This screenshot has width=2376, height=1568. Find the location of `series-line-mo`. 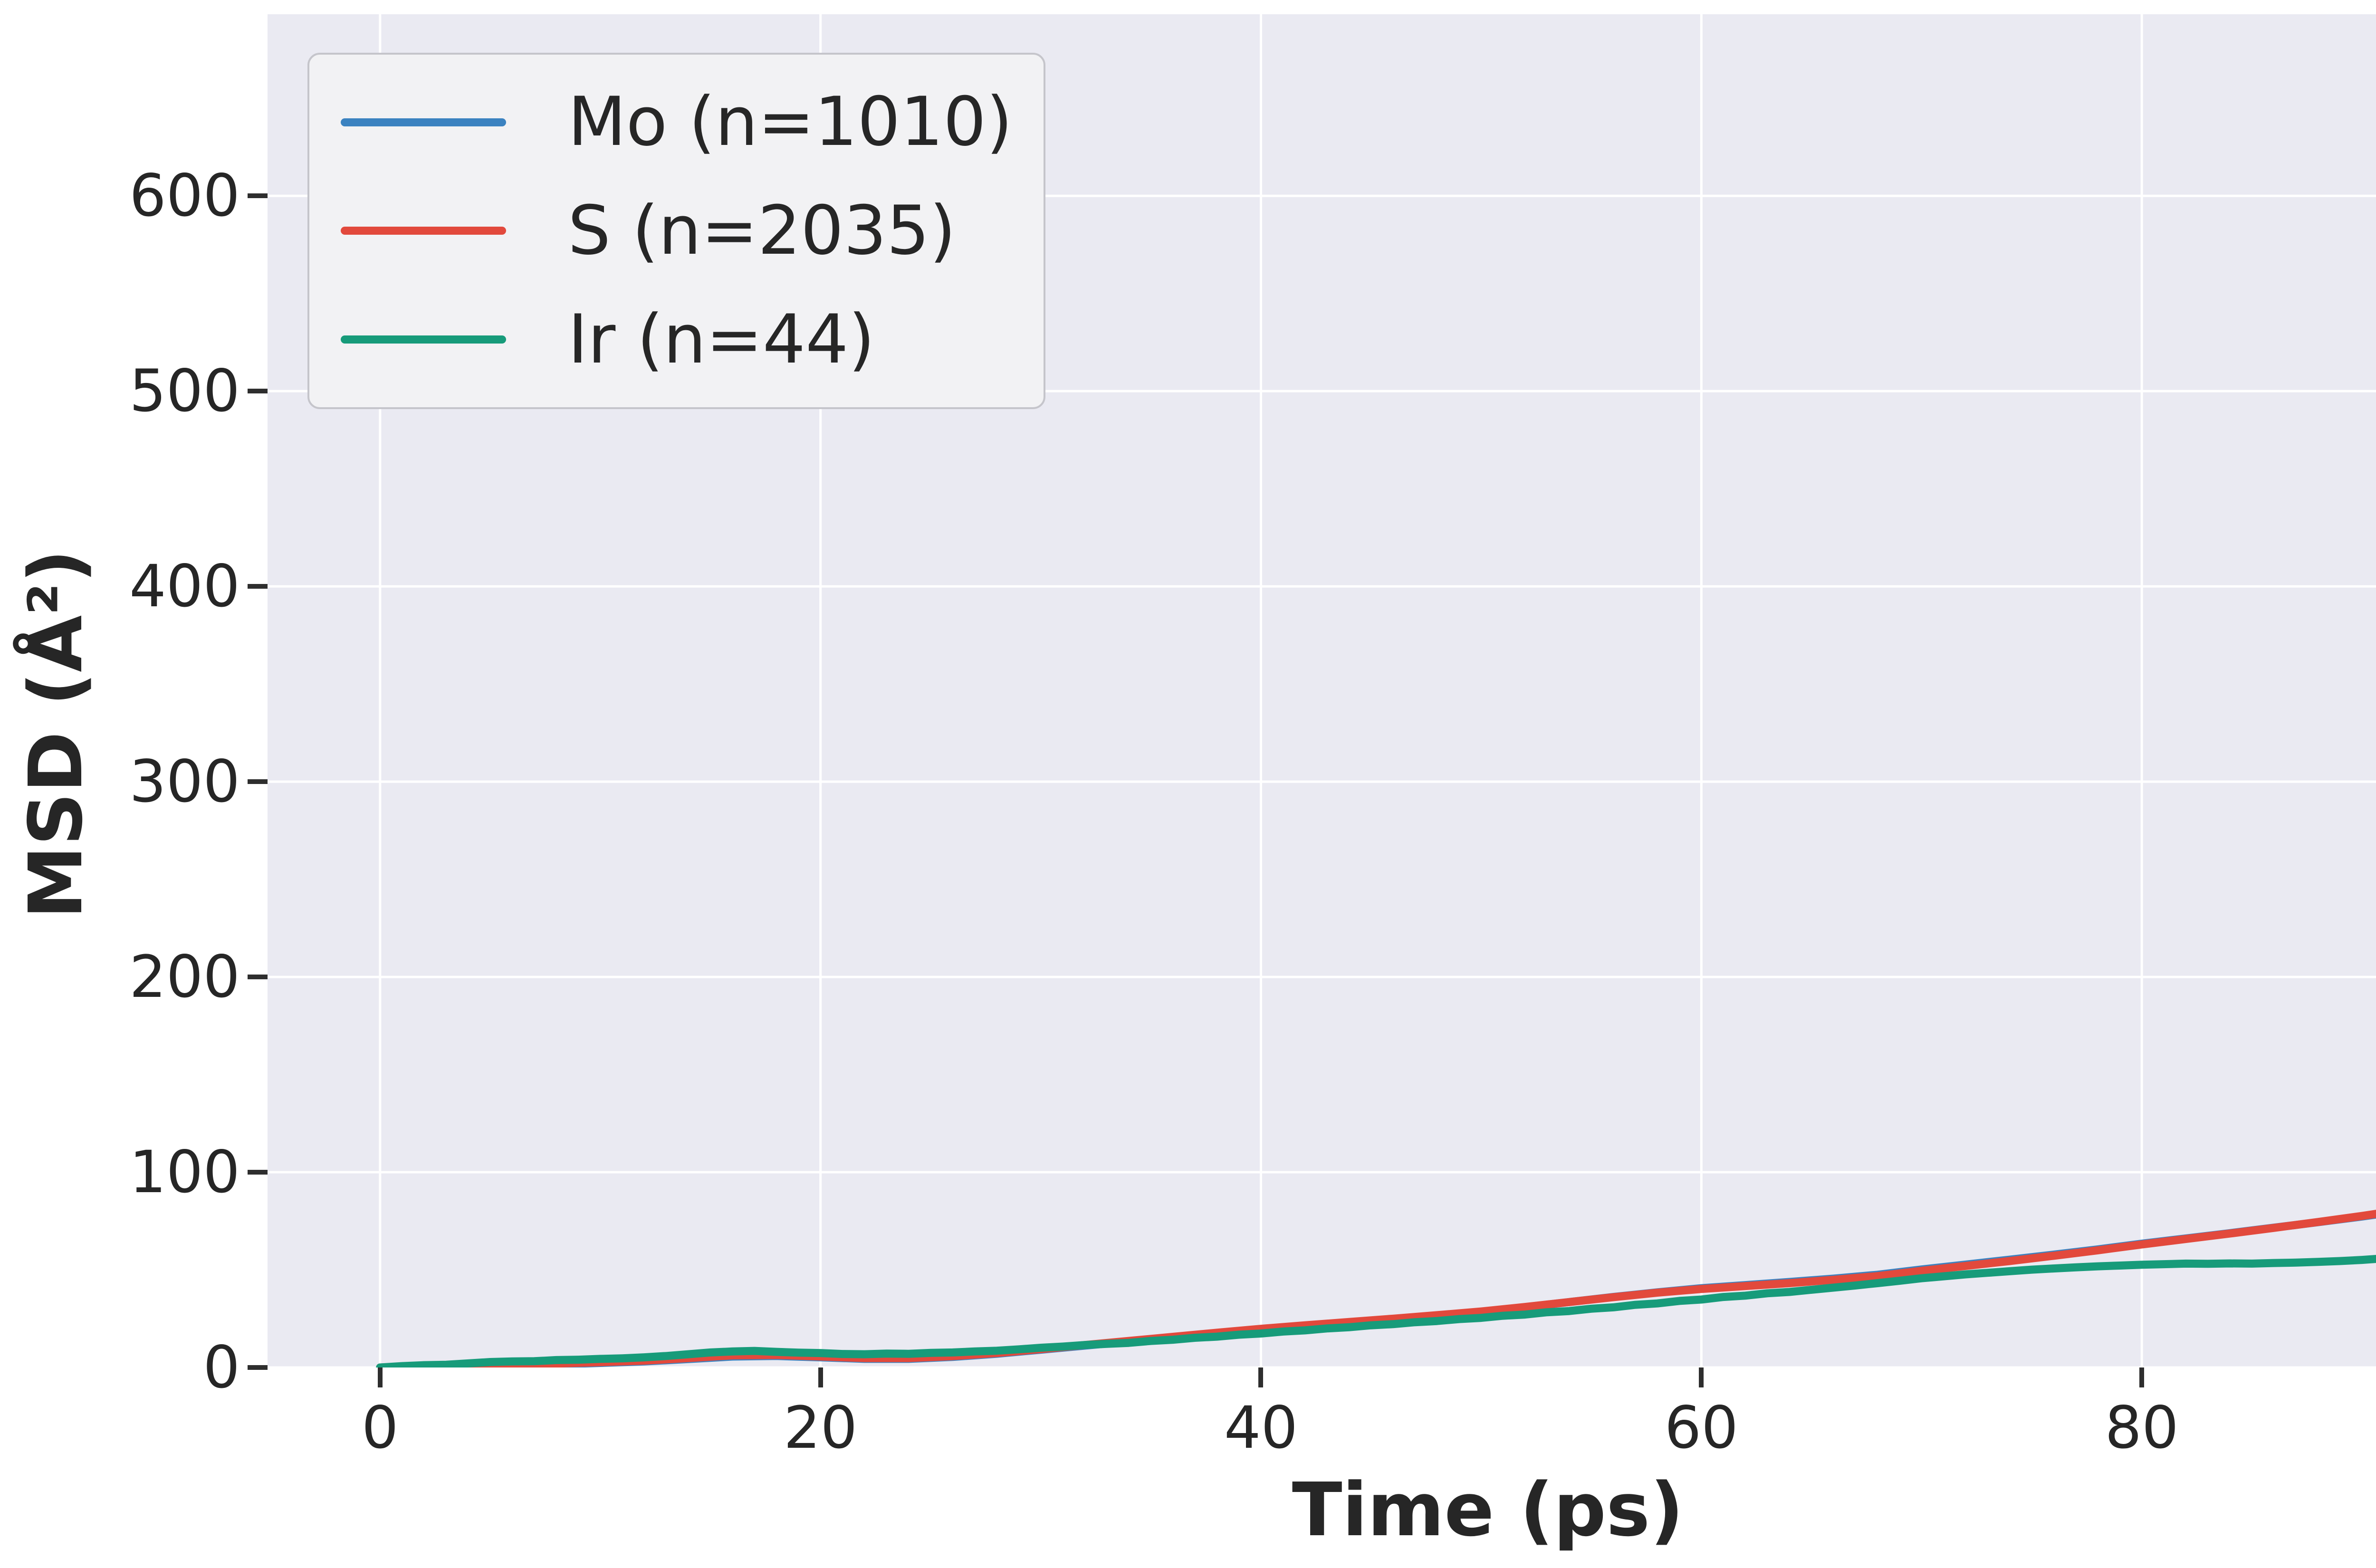

series-line-mo is located at coordinates (1376, 1289).